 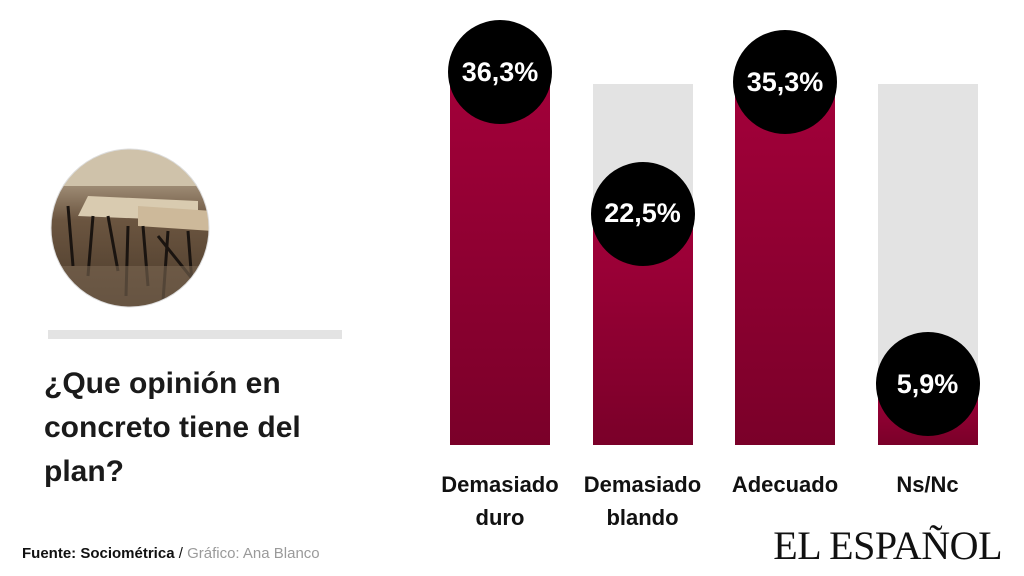 I want to click on divider, so click(x=195, y=334).